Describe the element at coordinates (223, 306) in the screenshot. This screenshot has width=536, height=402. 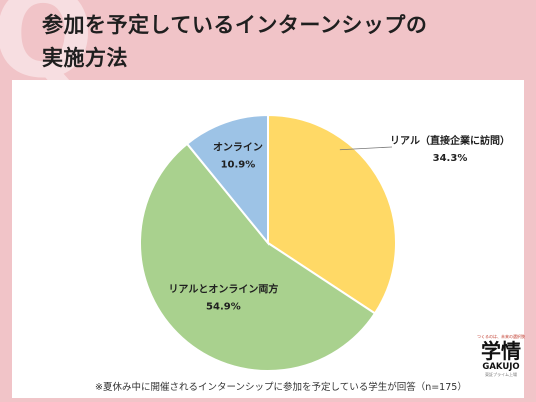
I see `slice-value-both: 54.9%` at that location.